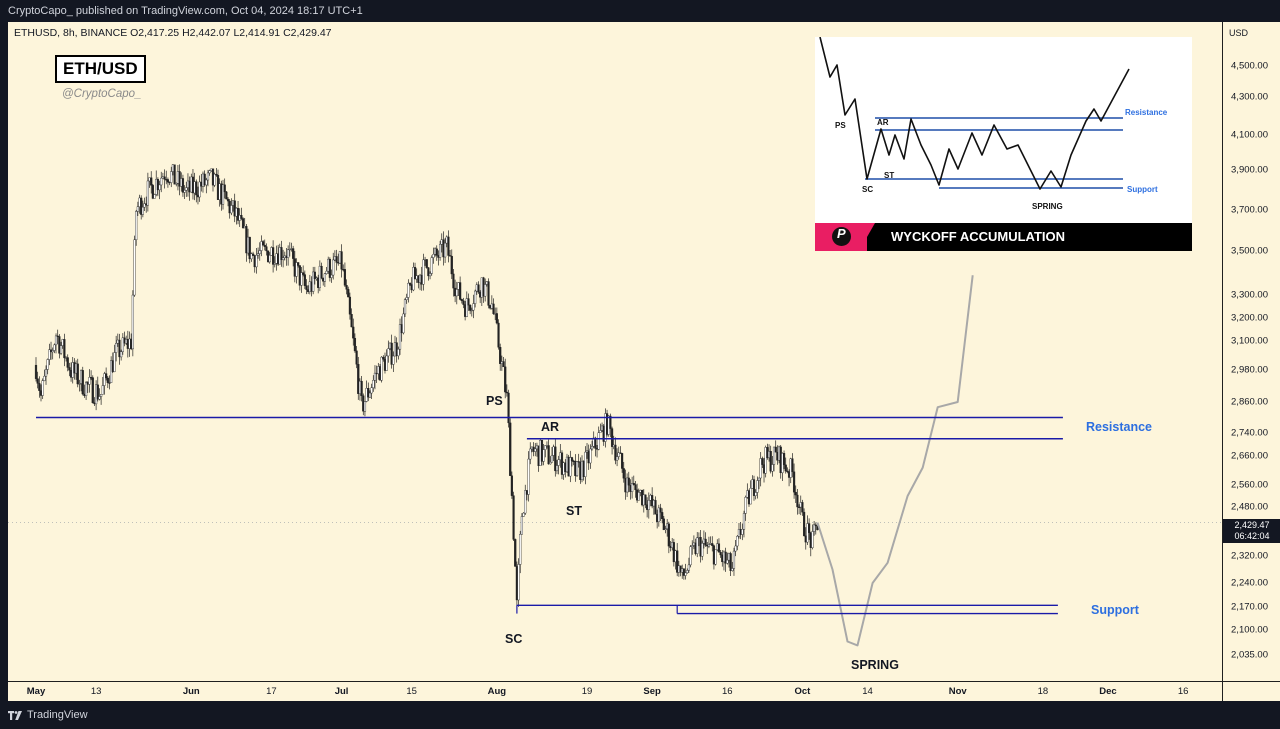  Describe the element at coordinates (1115, 610) in the screenshot. I see `support-label: Support` at that location.